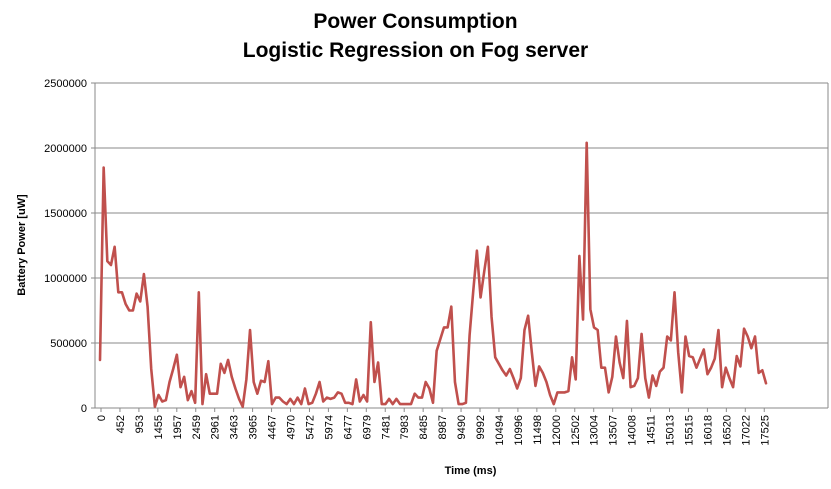 Image resolution: width=831 pixels, height=489 pixels. Describe the element at coordinates (292, 427) in the screenshot. I see `x-tick-label: 4970` at that location.